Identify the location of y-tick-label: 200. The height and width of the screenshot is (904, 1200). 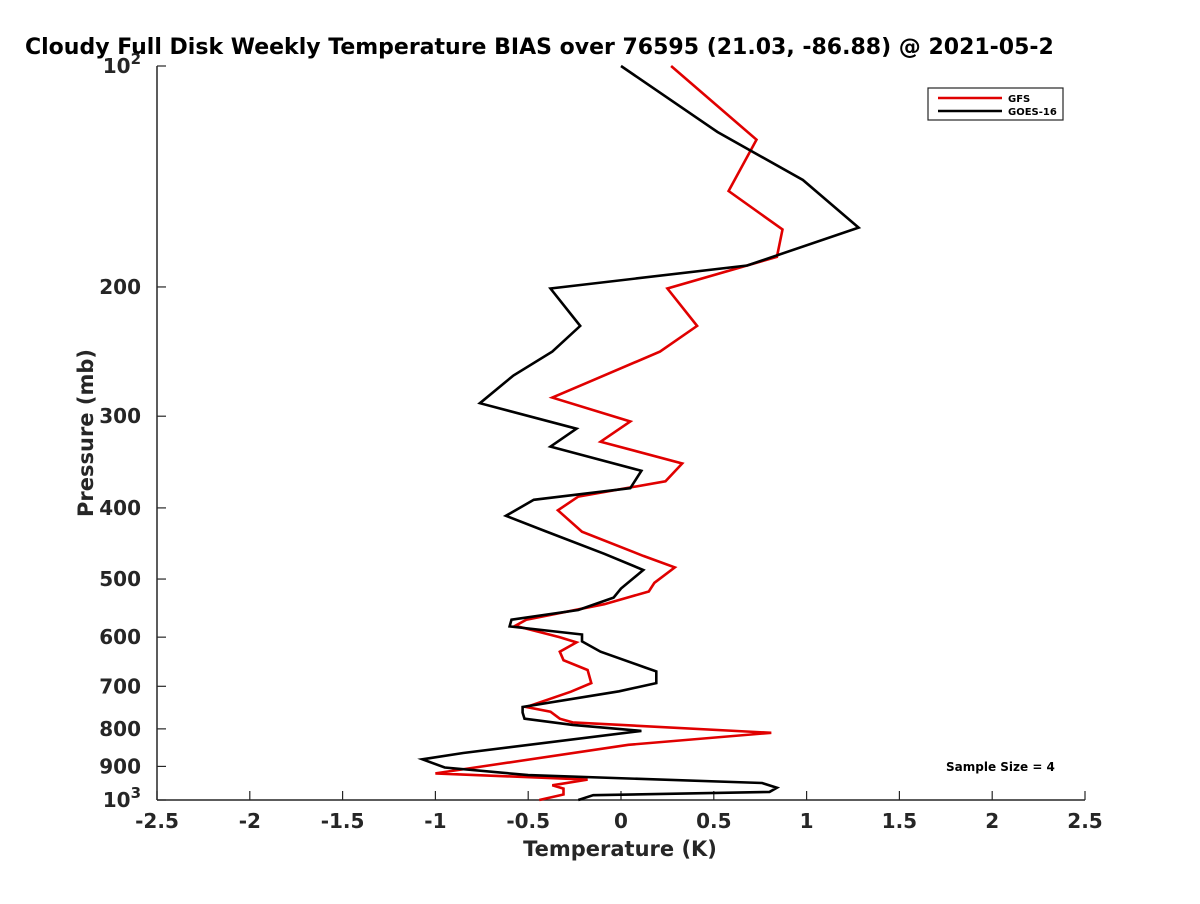
(120, 287).